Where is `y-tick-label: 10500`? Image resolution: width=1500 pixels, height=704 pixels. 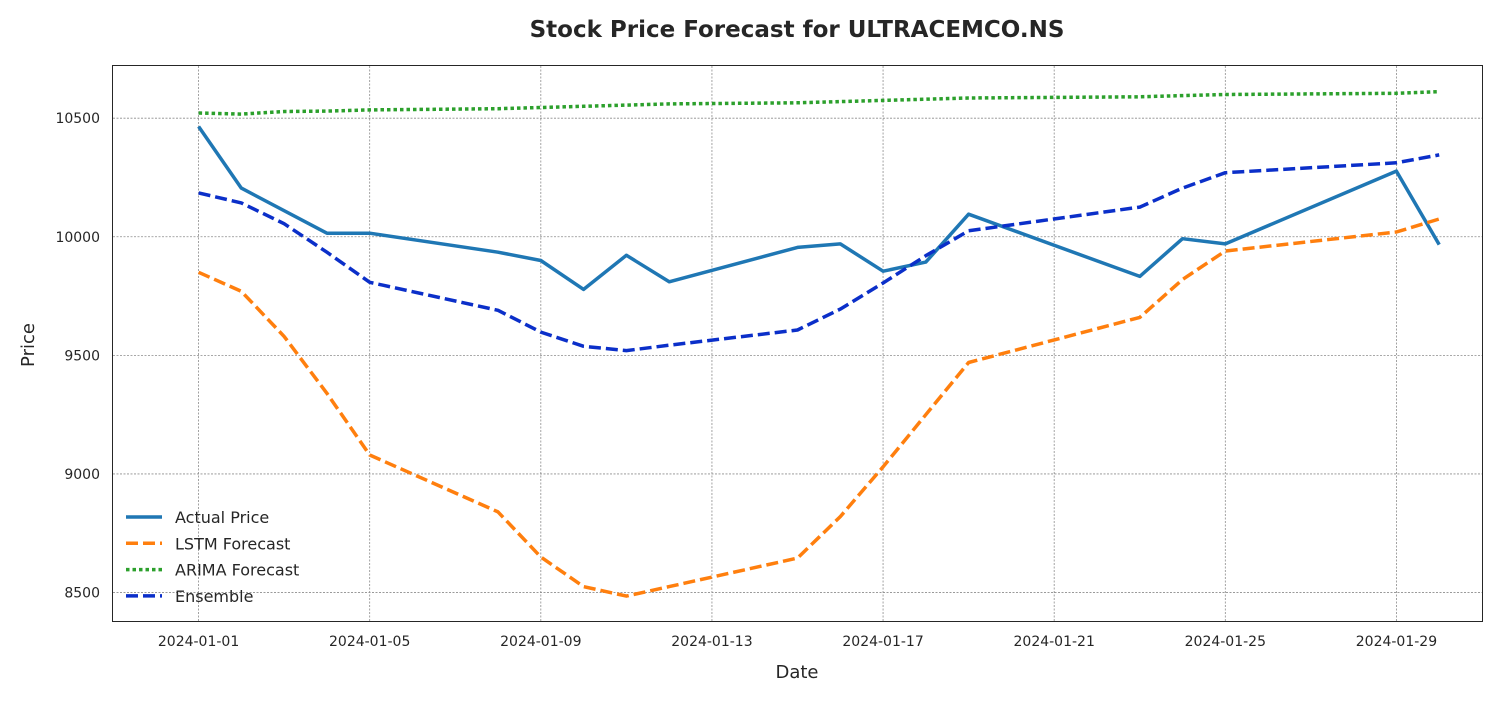 y-tick-label: 10500 is located at coordinates (77, 119).